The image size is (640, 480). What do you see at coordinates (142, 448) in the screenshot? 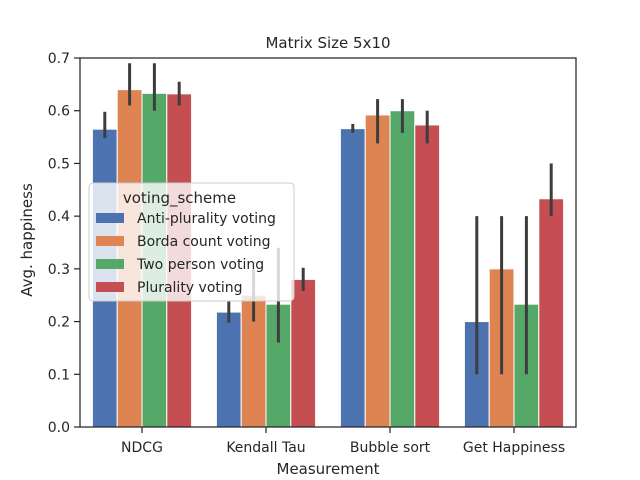
I see `x-tick-label: NDCG` at bounding box center [142, 448].